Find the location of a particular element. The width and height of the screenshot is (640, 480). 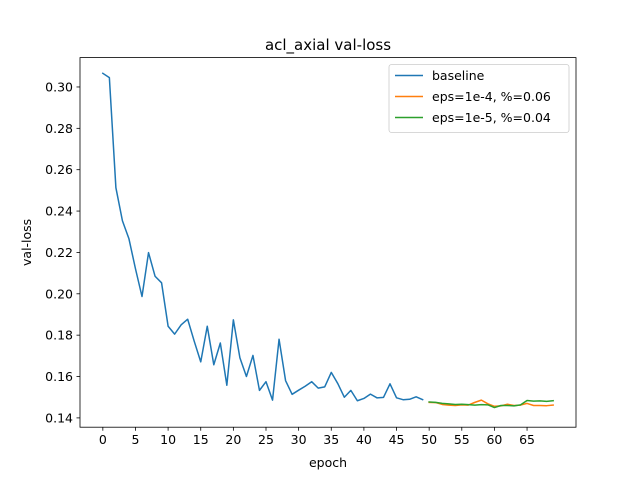

y-axis-ticks: 0.14 0.16 0.18 0.20 0.22 0.24 0.26 0.28 0.30 is located at coordinates (62, 252).